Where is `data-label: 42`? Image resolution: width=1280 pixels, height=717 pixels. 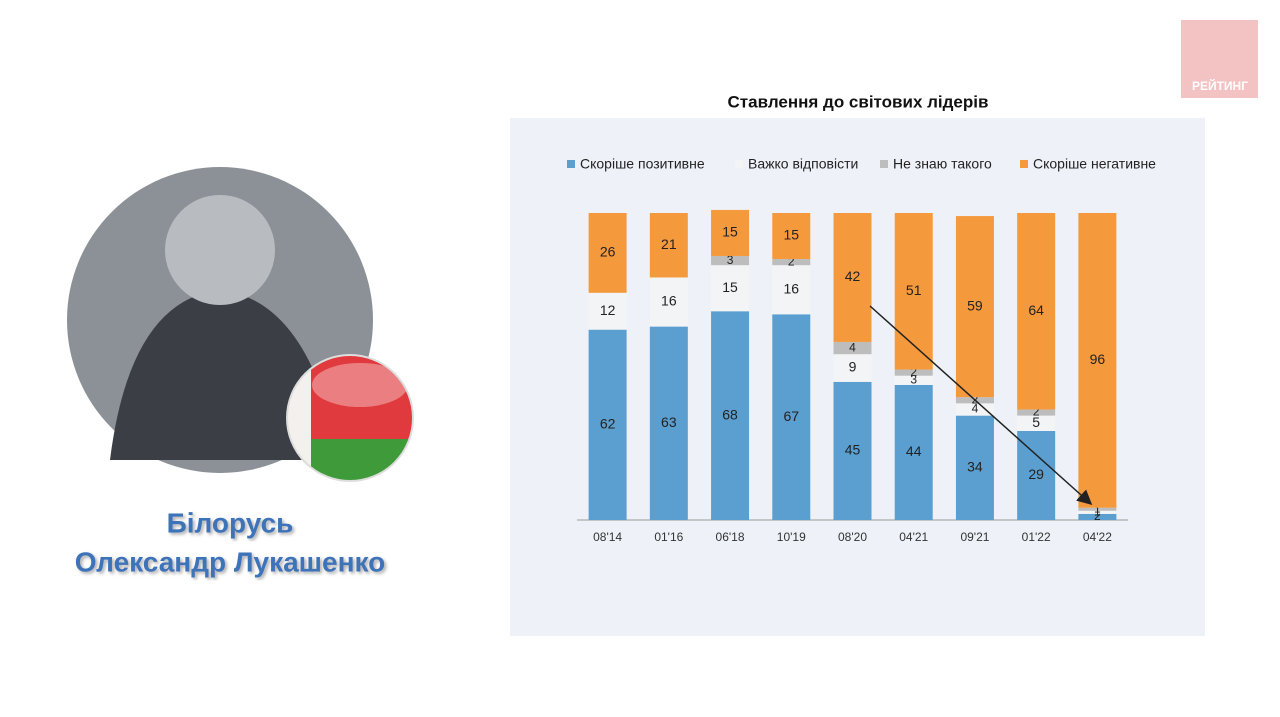
data-label: 42 is located at coordinates (853, 276).